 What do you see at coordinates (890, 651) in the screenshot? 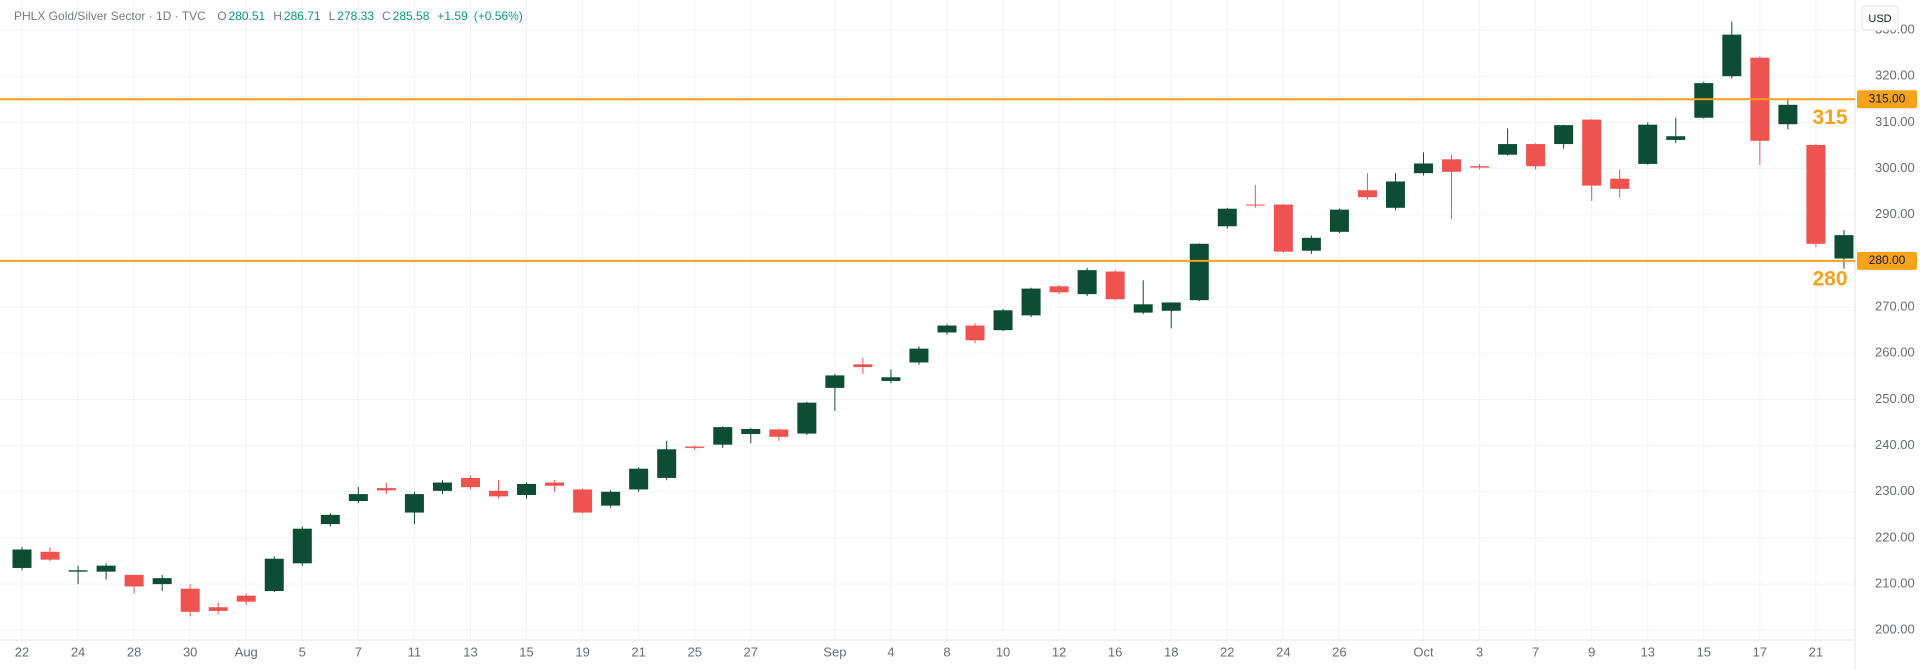
I see `x-tick-label: 4` at bounding box center [890, 651].